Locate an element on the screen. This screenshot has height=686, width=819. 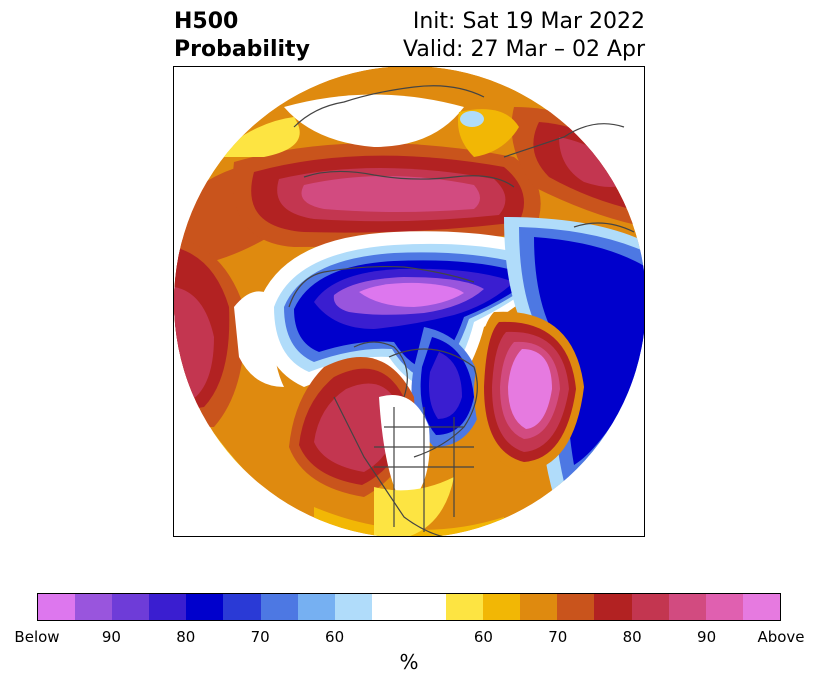
colorbar is located at coordinates (409, 607).